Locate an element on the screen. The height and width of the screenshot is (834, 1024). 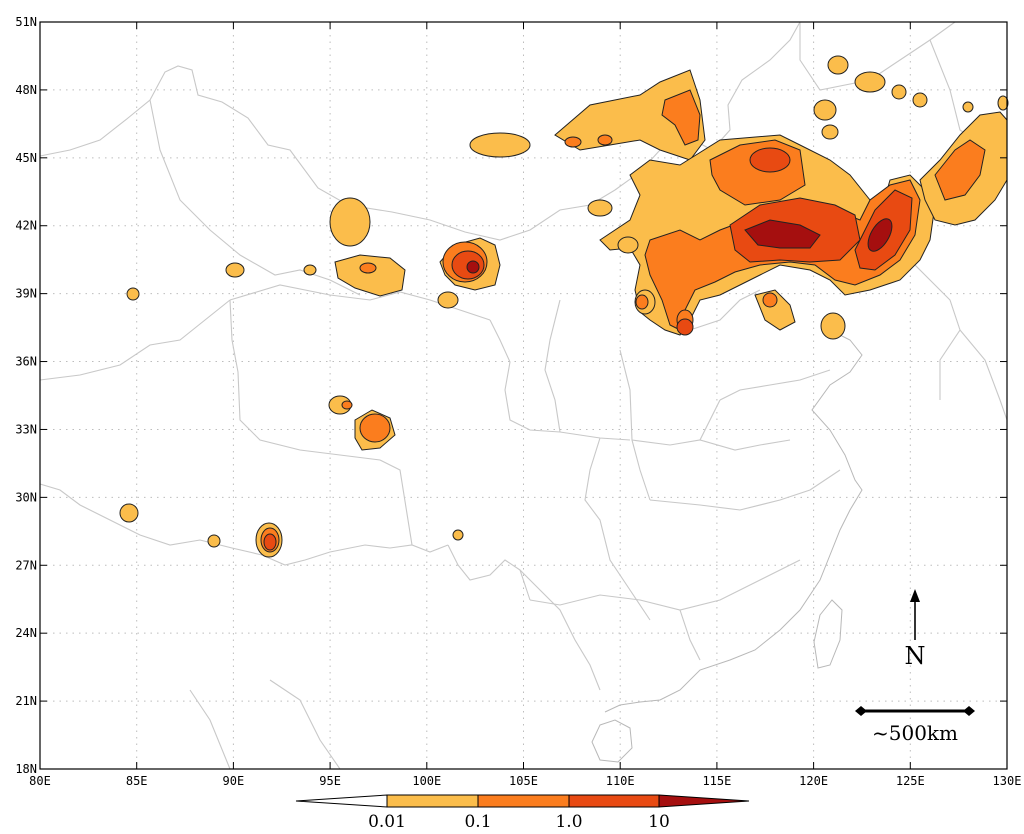
lat-tick-label: 27N is located at coordinates (26, 565).